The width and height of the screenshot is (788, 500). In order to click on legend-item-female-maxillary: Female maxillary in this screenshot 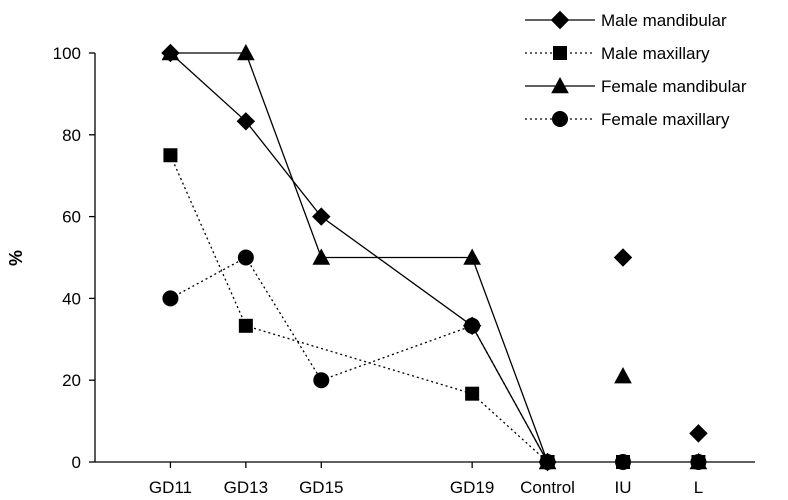, I will do `click(627, 119)`.